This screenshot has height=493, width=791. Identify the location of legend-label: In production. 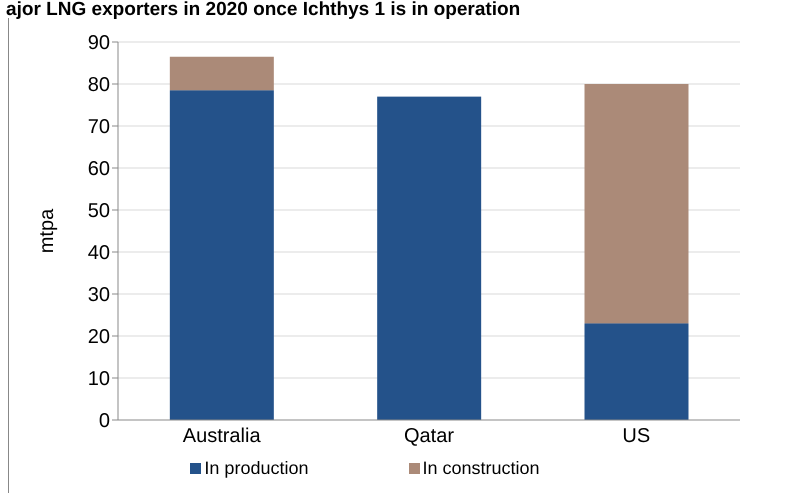
(255, 468).